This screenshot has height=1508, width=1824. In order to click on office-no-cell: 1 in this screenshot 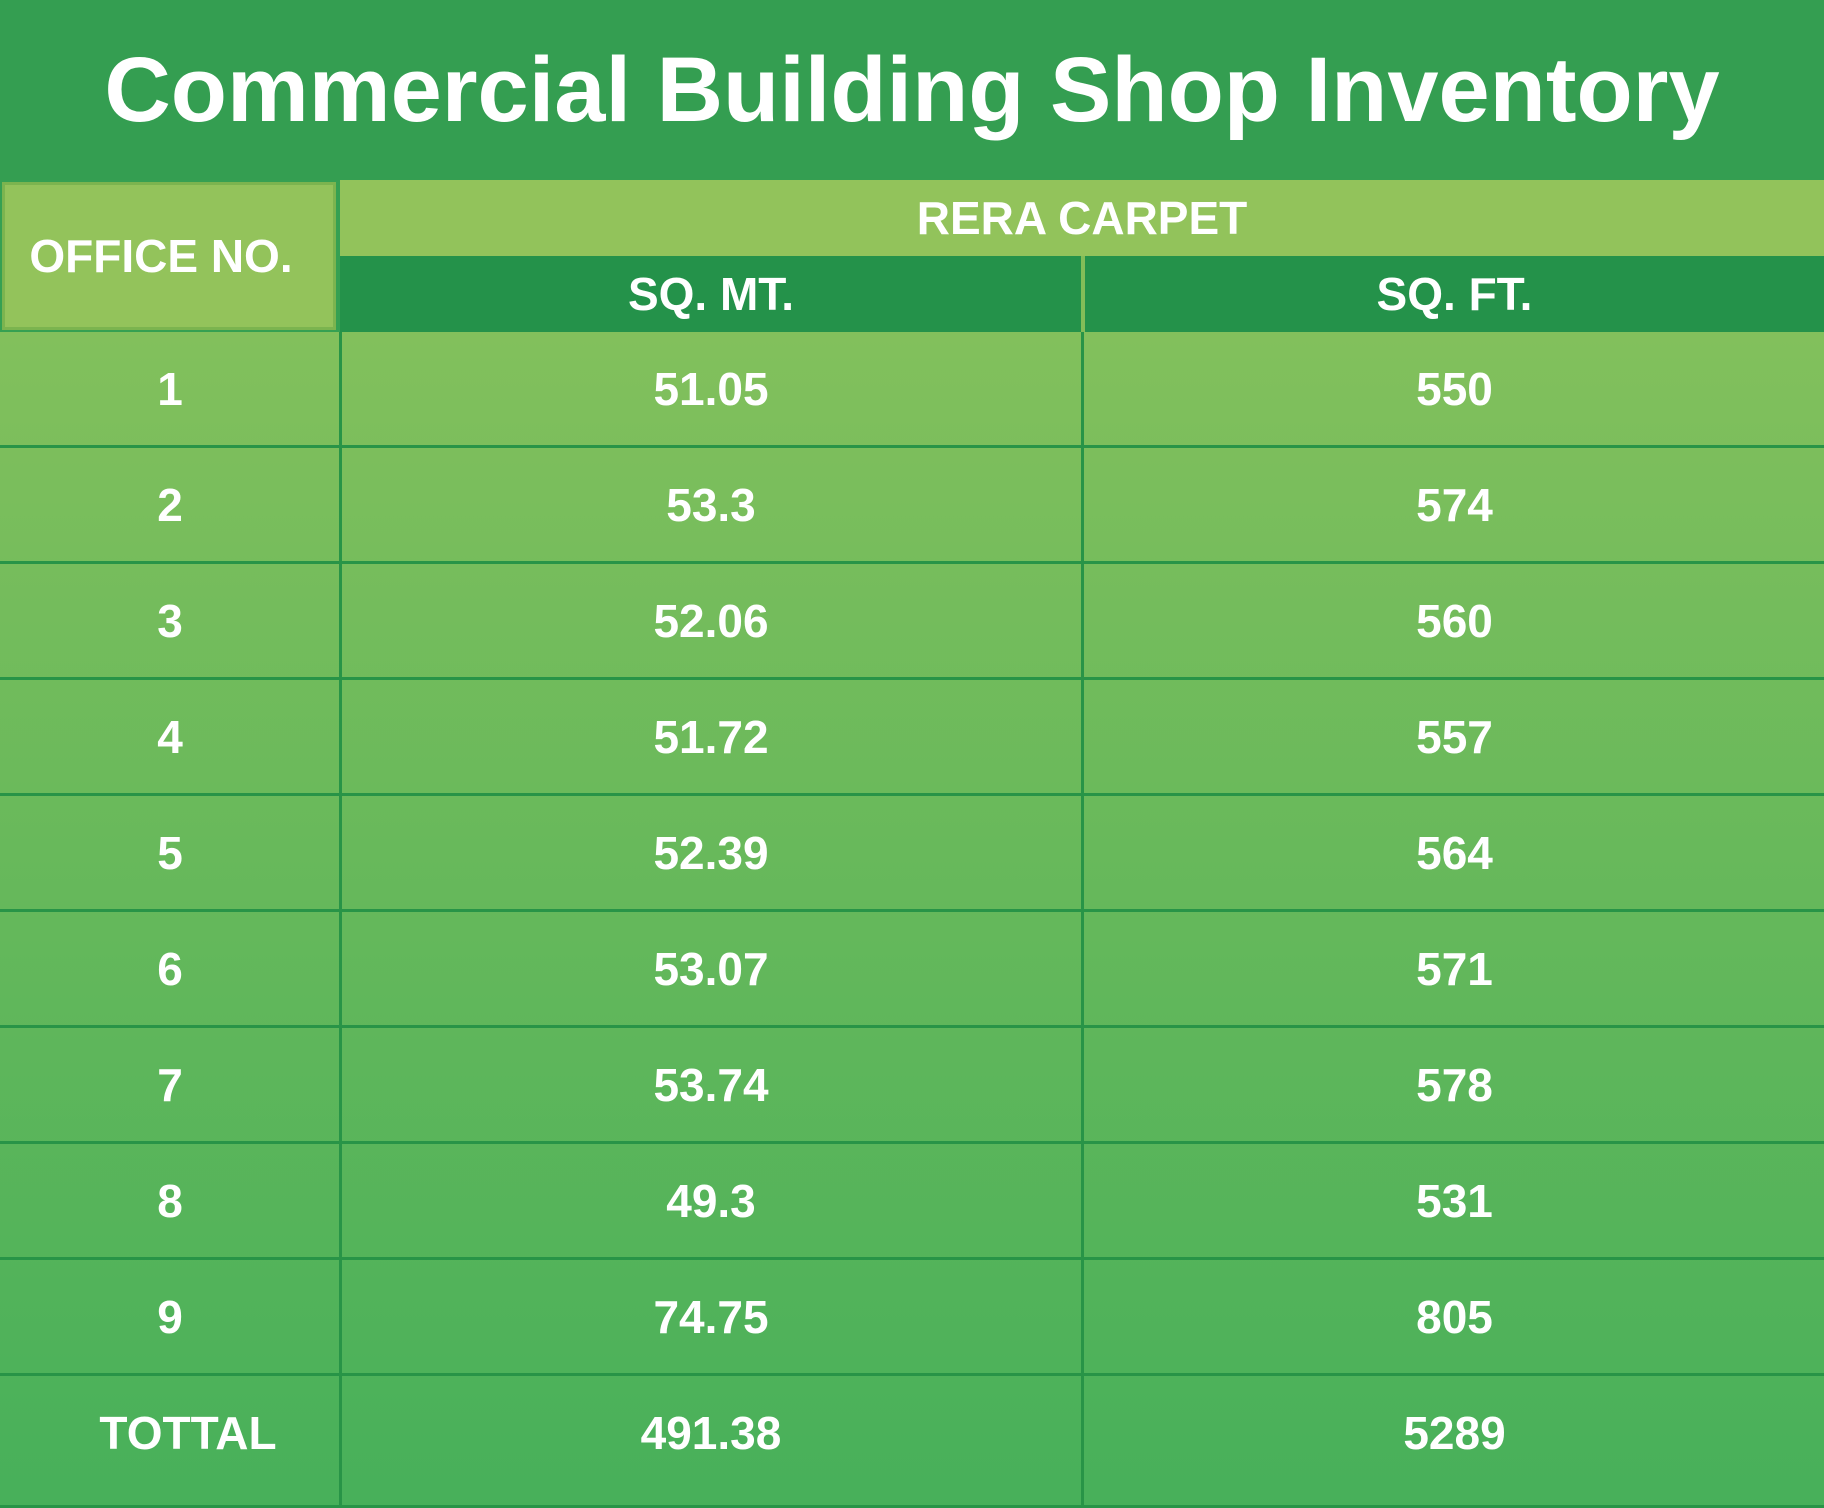, I will do `click(170, 388)`.